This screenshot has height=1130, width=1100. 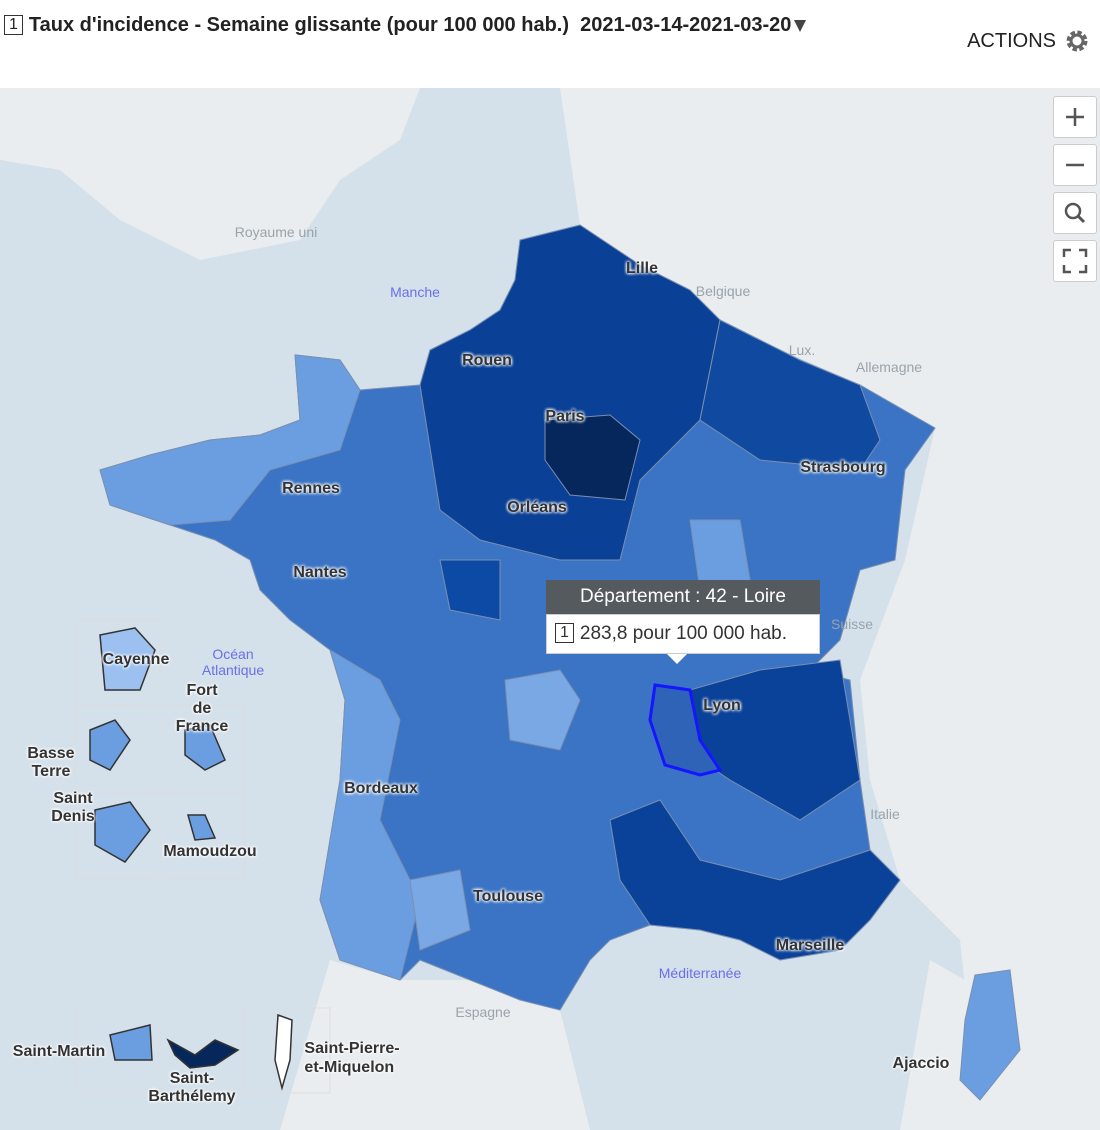 I want to click on country-label: Lux., so click(x=802, y=350).